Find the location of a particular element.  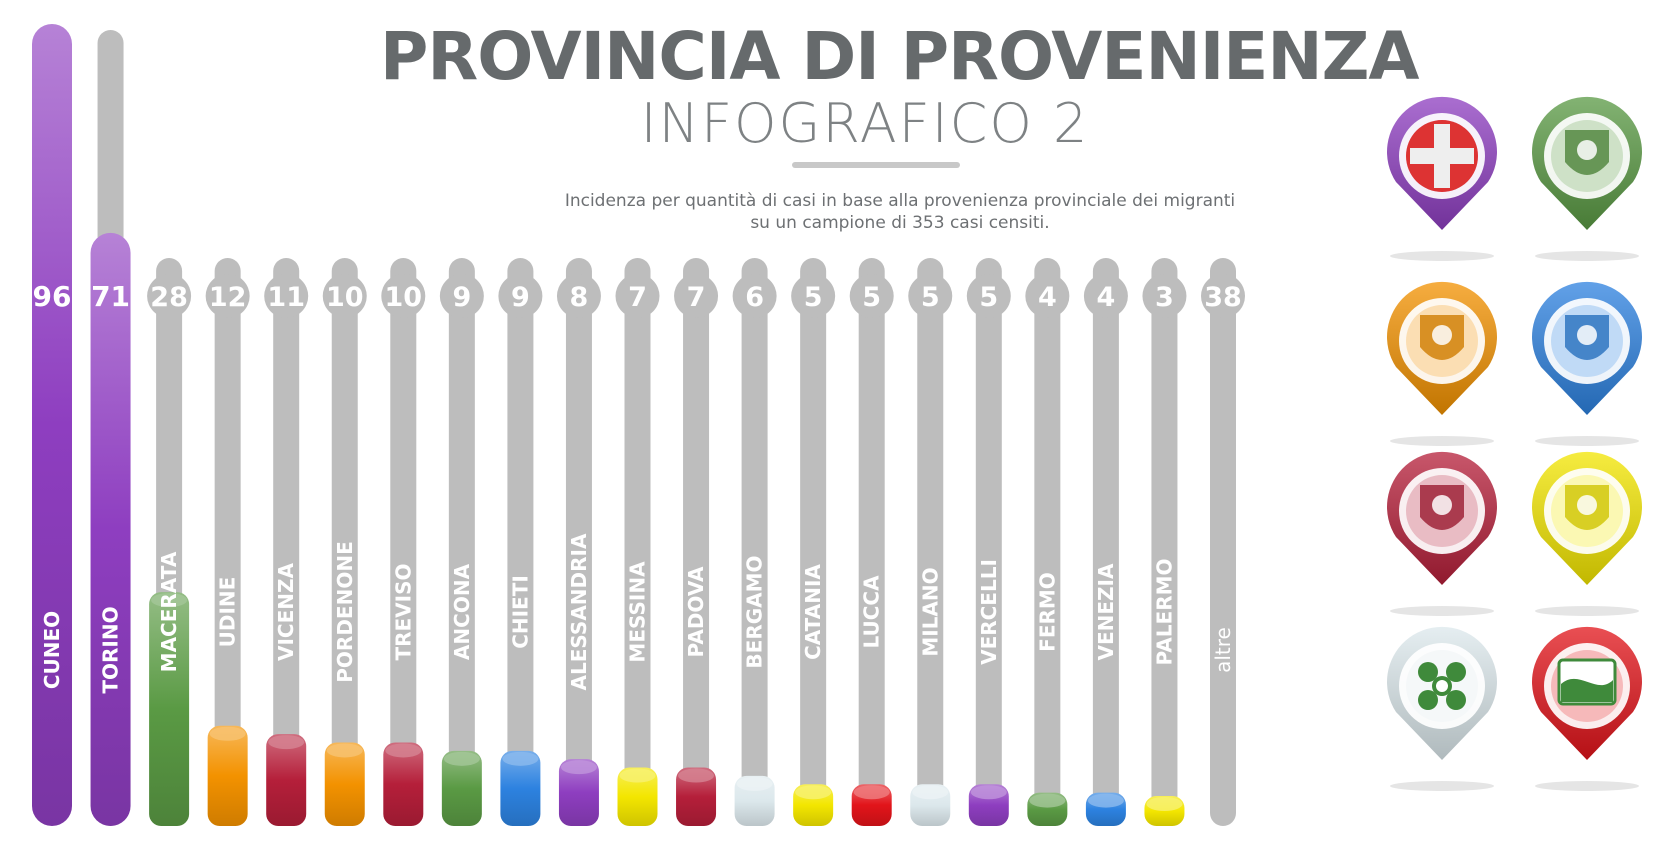

bar-category-label: TREVISO is located at coordinates (403, 611).